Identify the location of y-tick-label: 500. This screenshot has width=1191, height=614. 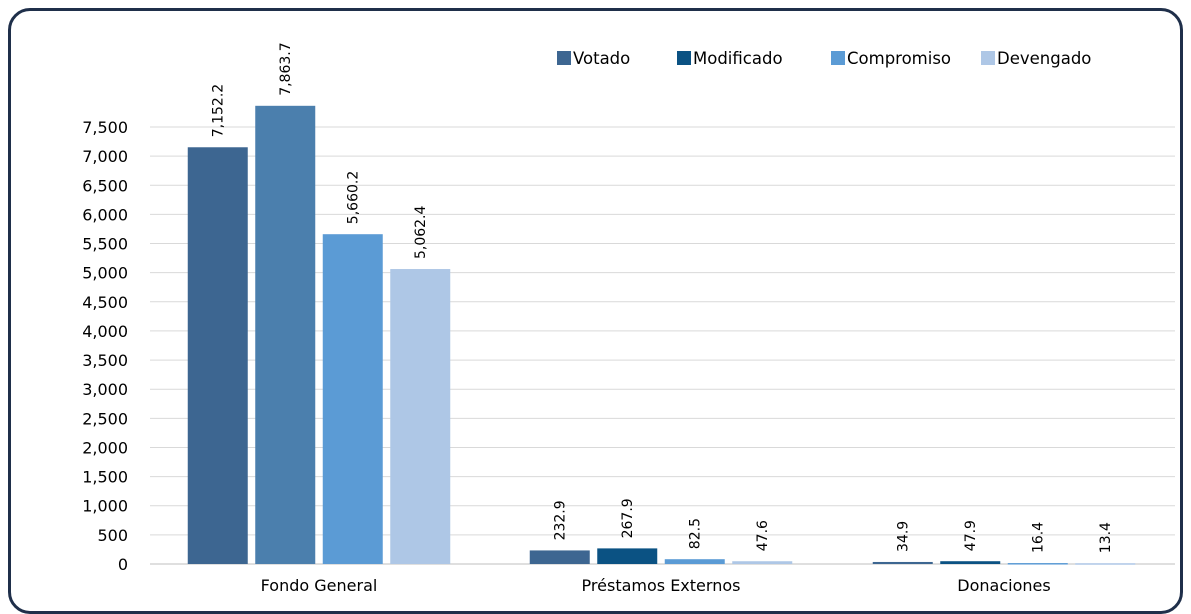
(112, 535).